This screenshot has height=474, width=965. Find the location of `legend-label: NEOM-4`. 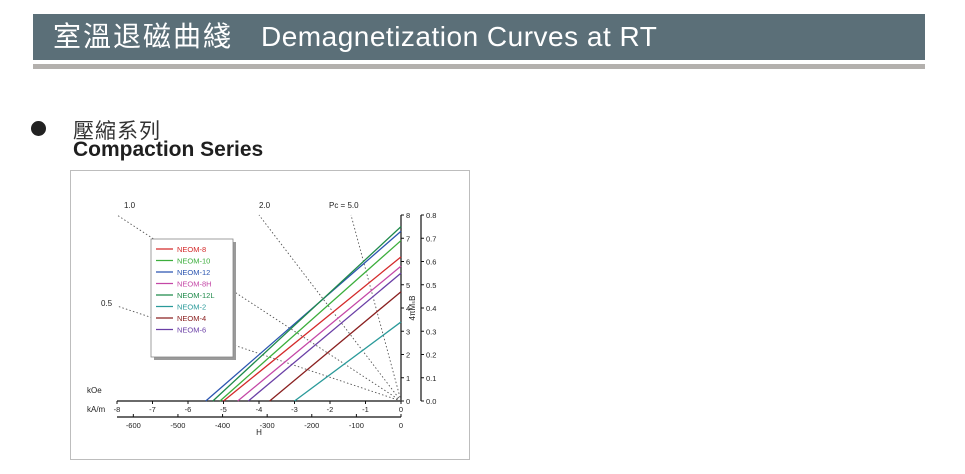

legend-label: NEOM-4 is located at coordinates (191, 318).